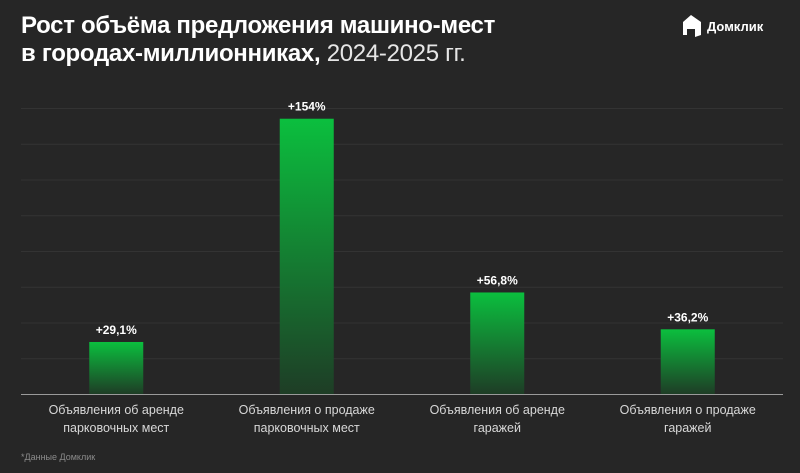  Describe the element at coordinates (735, 26) in the screenshot. I see `brand-name: Домклик` at that location.